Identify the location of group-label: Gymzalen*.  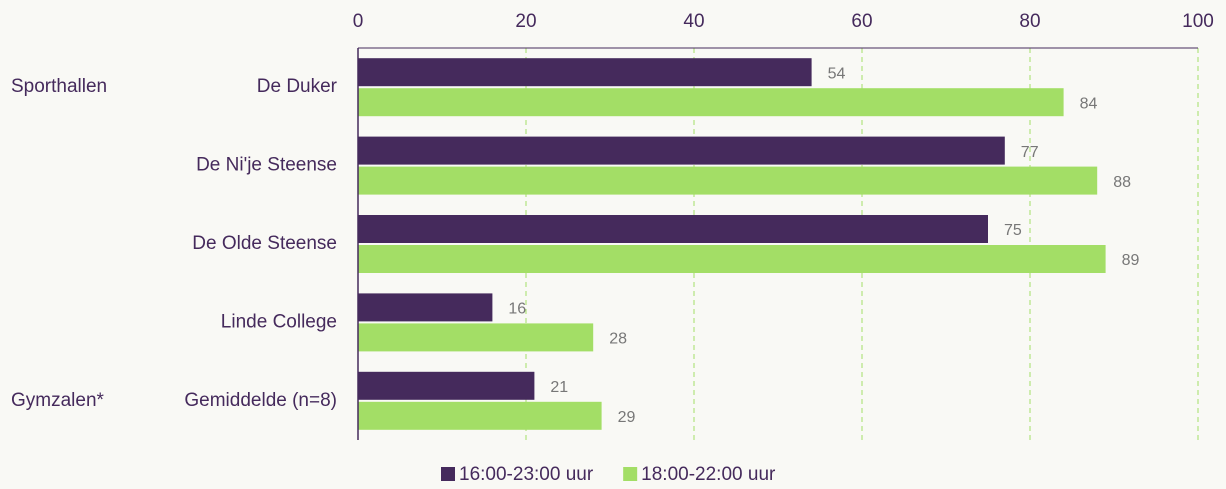
(58, 400).